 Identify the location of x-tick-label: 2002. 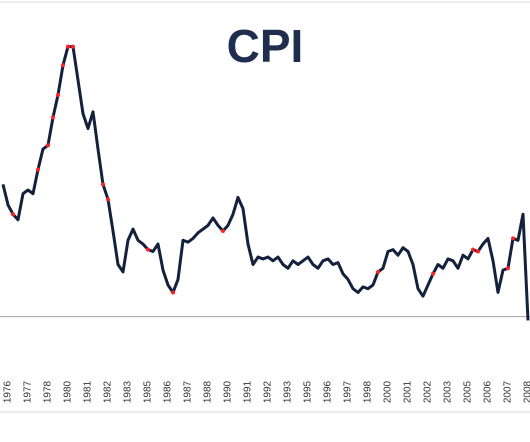
(428, 391).